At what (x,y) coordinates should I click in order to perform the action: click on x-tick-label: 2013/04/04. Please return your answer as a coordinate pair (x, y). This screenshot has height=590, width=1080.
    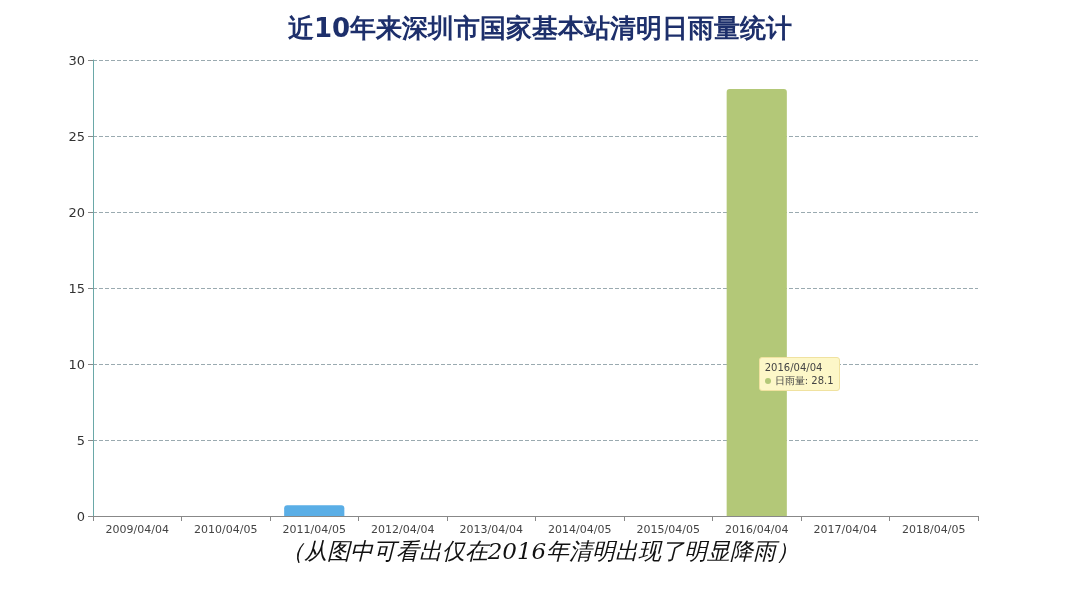
    Looking at the image, I should click on (491, 529).